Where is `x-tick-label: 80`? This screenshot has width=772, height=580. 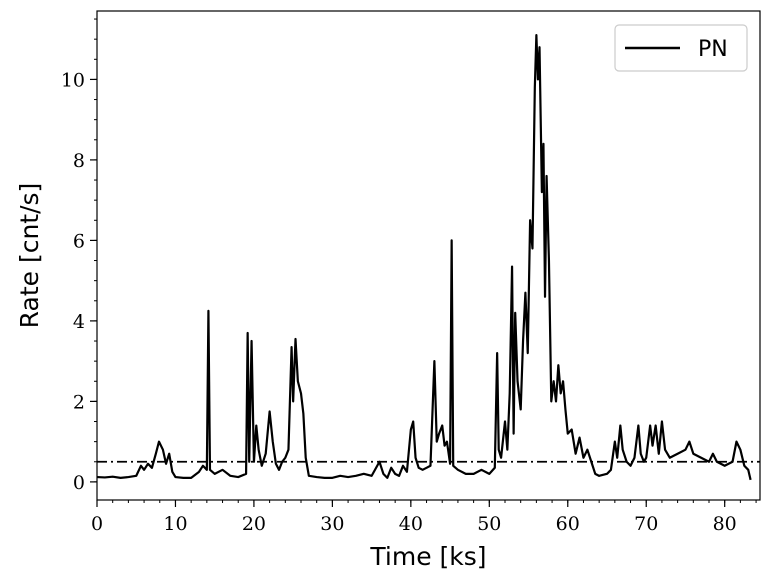 x-tick-label: 80 is located at coordinates (725, 524).